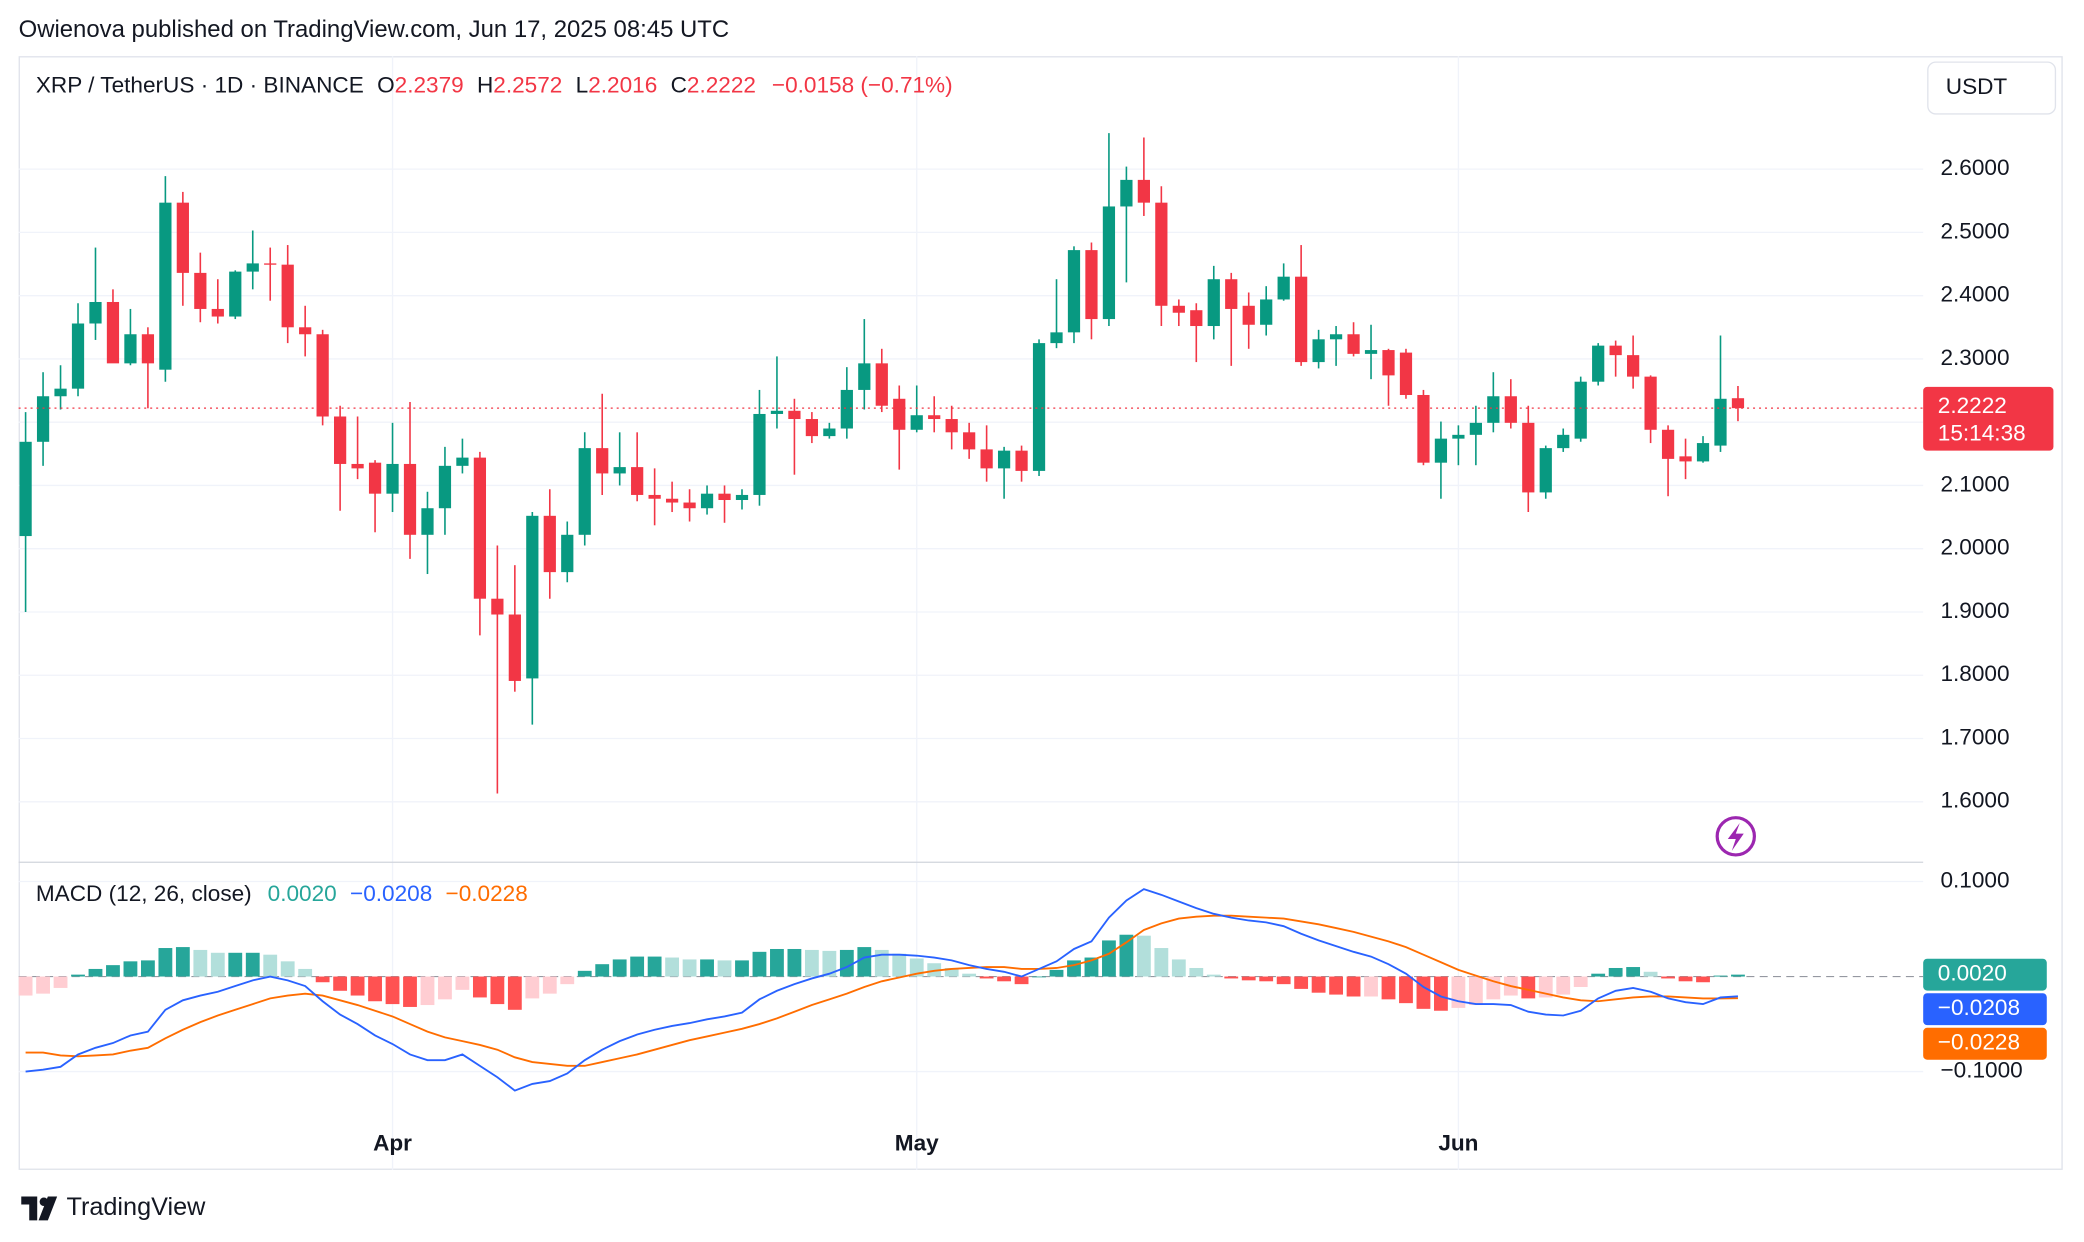  What do you see at coordinates (721, 85) in the screenshot?
I see `ohlc-value: 2.2222` at bounding box center [721, 85].